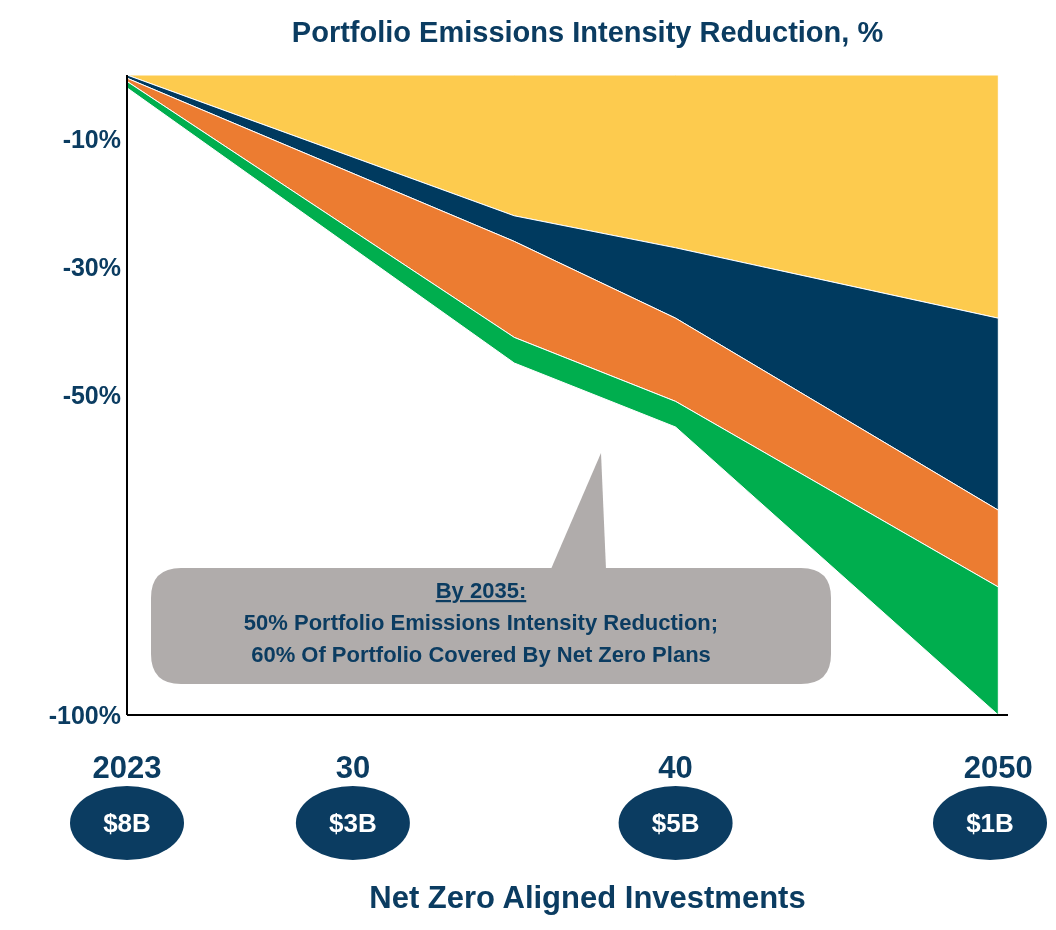 The height and width of the screenshot is (930, 1056). Describe the element at coordinates (352, 823) in the screenshot. I see `oval-badge: $3B` at that location.